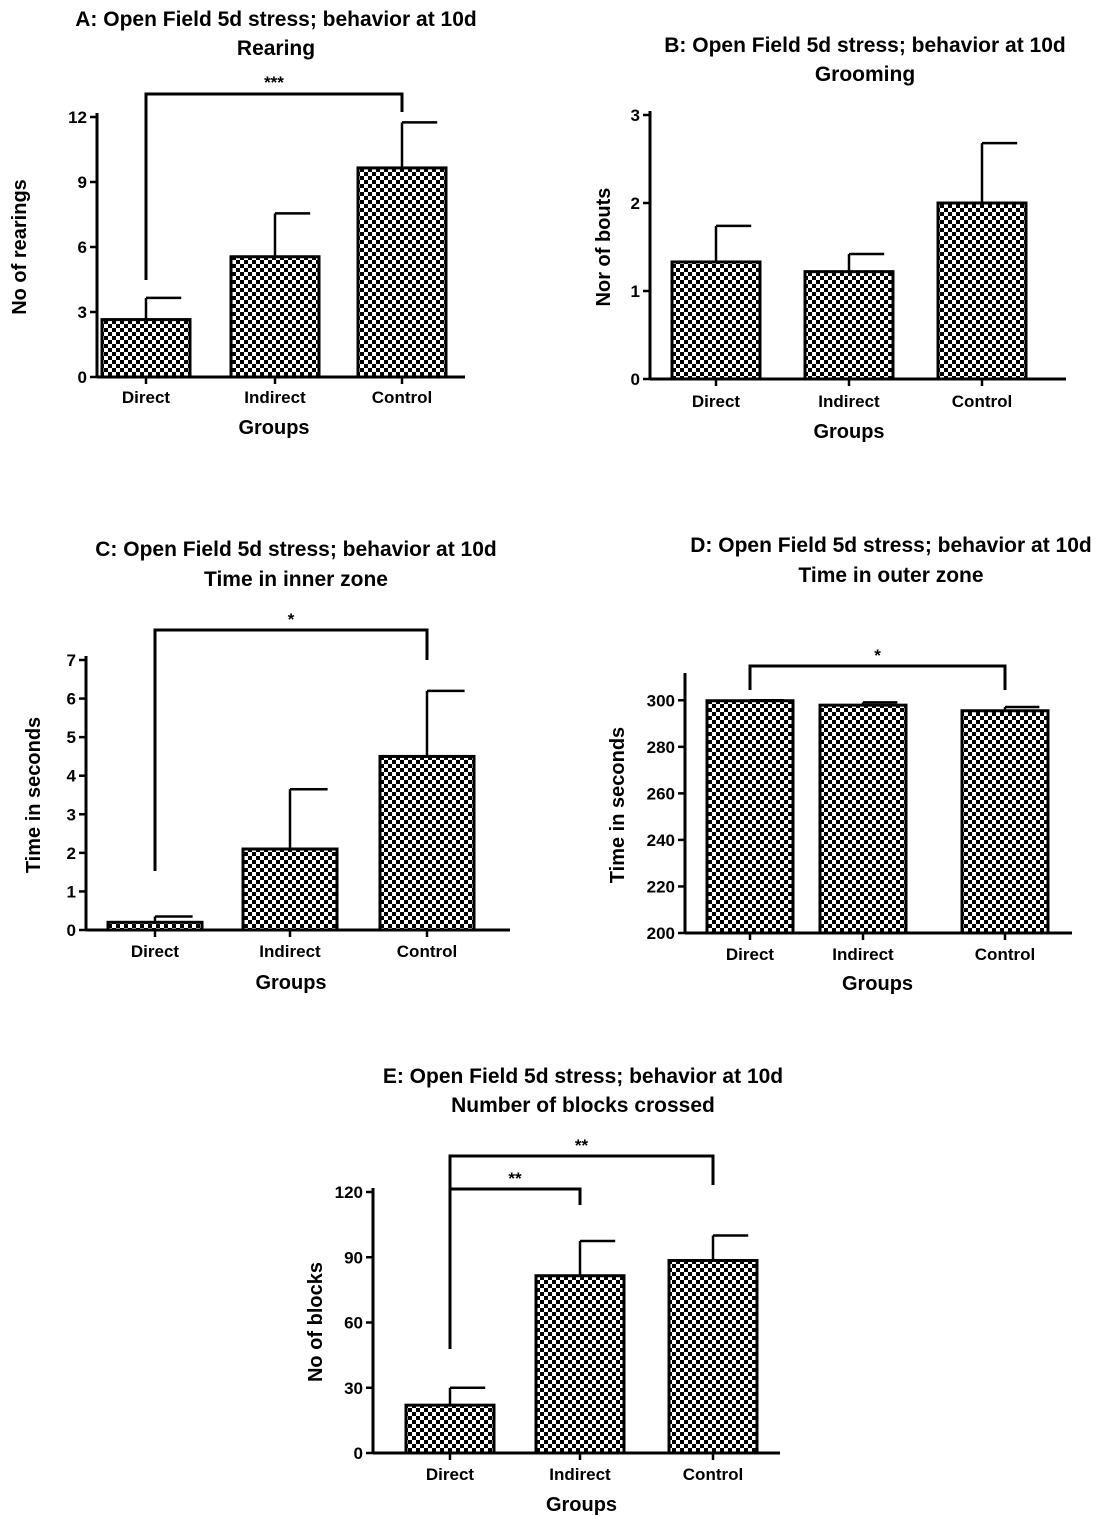 The height and width of the screenshot is (1516, 1119). Describe the element at coordinates (275, 19) in the screenshot. I see `chart-title: A: Open Field 5d stress; behavior at 10d` at that location.